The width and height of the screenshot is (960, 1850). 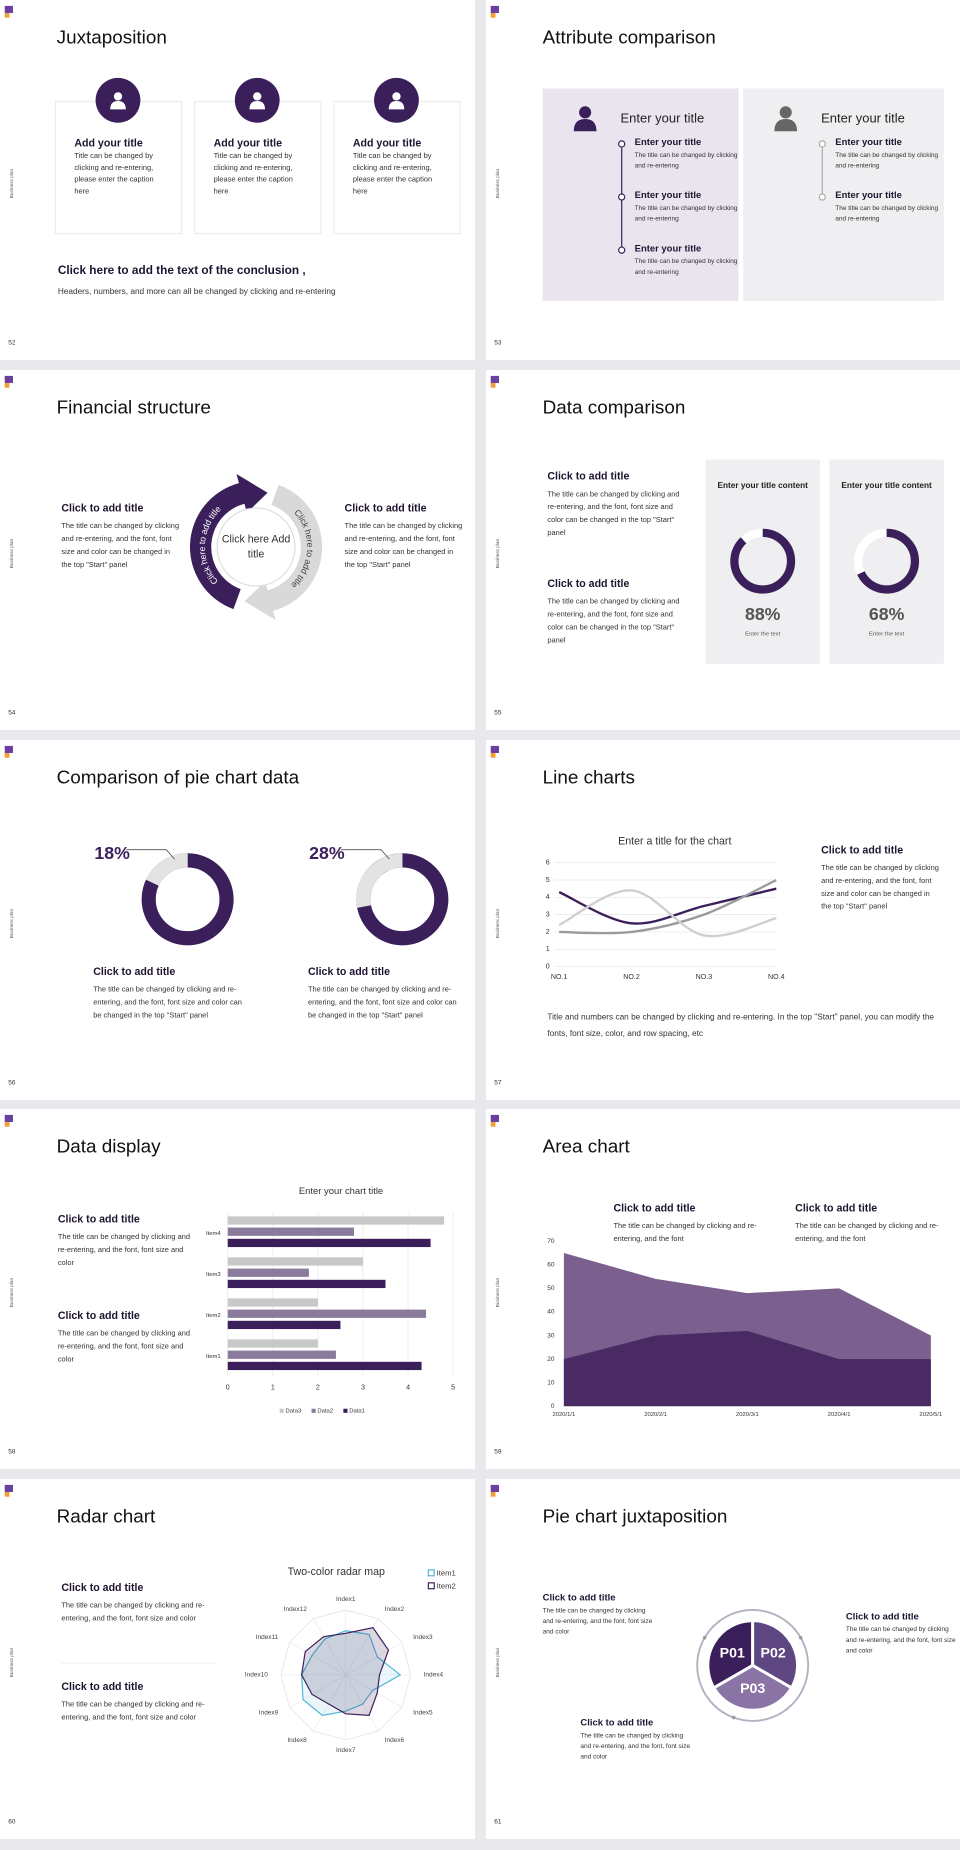 I want to click on x-tick-label: 5, so click(x=453, y=1387).